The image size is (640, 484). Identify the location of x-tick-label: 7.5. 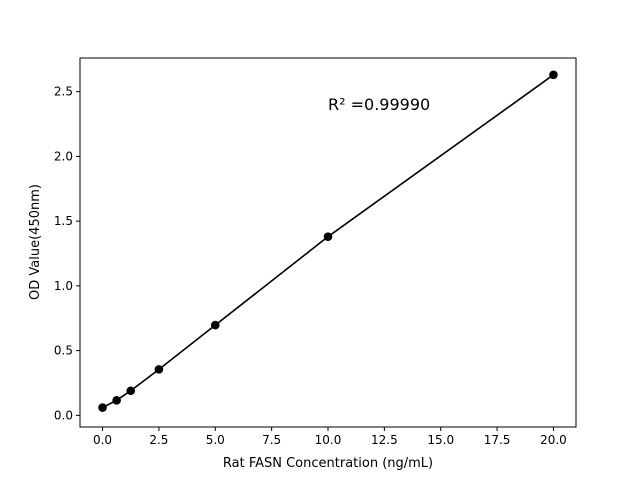
(271, 440).